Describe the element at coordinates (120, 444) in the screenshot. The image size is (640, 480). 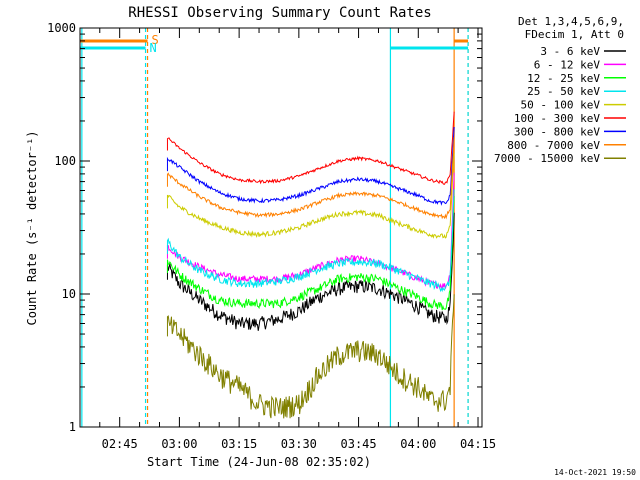
I see `x-tick-label: 02:45` at that location.